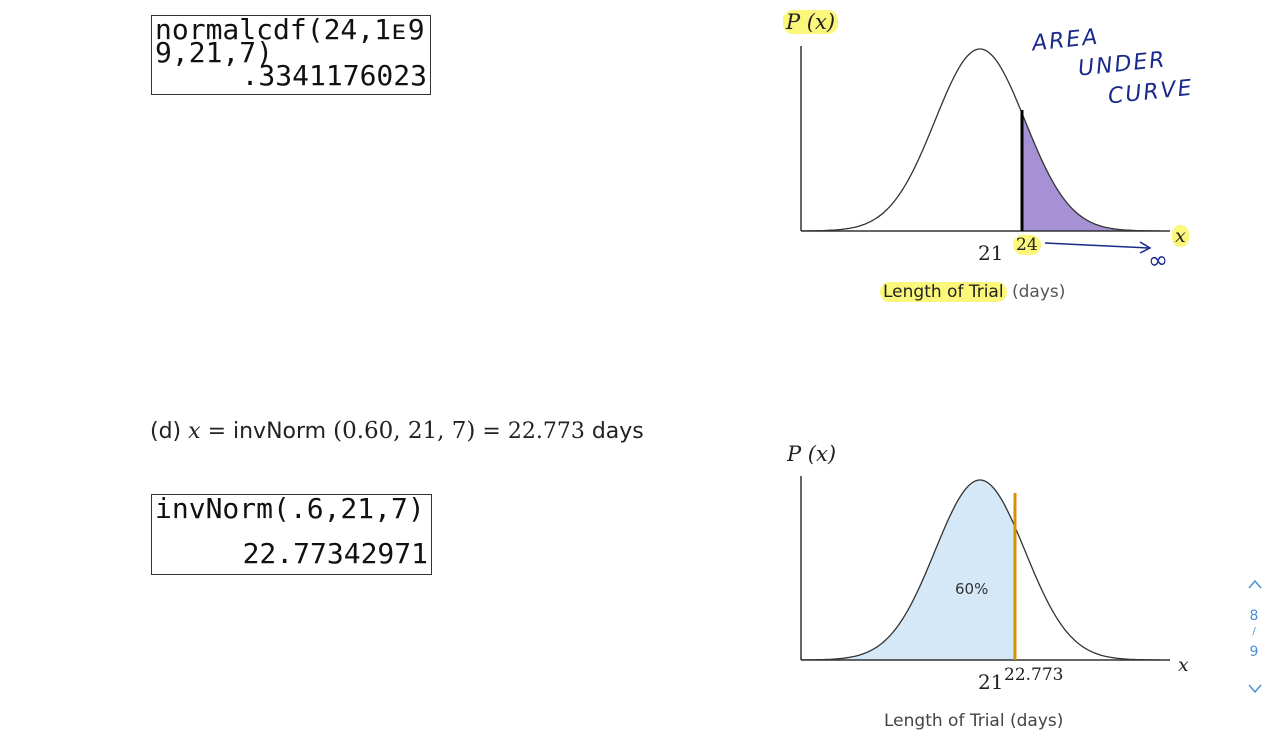 This screenshot has height=731, width=1280. Describe the element at coordinates (1038, 292) in the screenshot. I see `axis-unit: (days)` at that location.